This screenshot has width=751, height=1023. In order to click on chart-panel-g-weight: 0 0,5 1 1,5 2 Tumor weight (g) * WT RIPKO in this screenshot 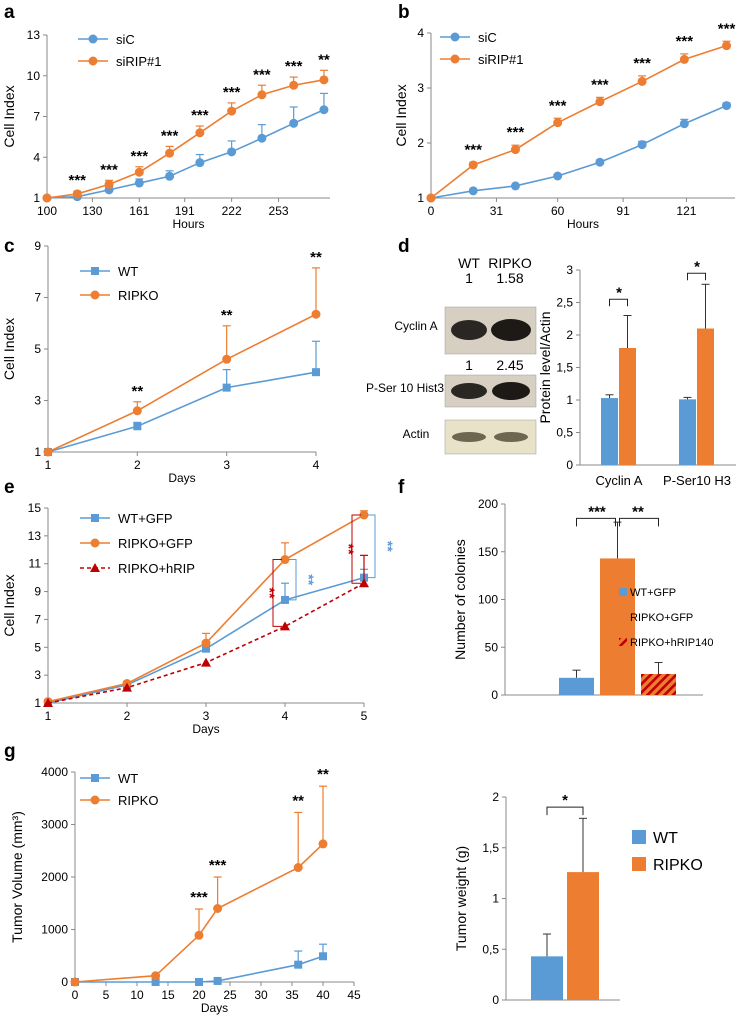, I will do `click(578, 898)`.